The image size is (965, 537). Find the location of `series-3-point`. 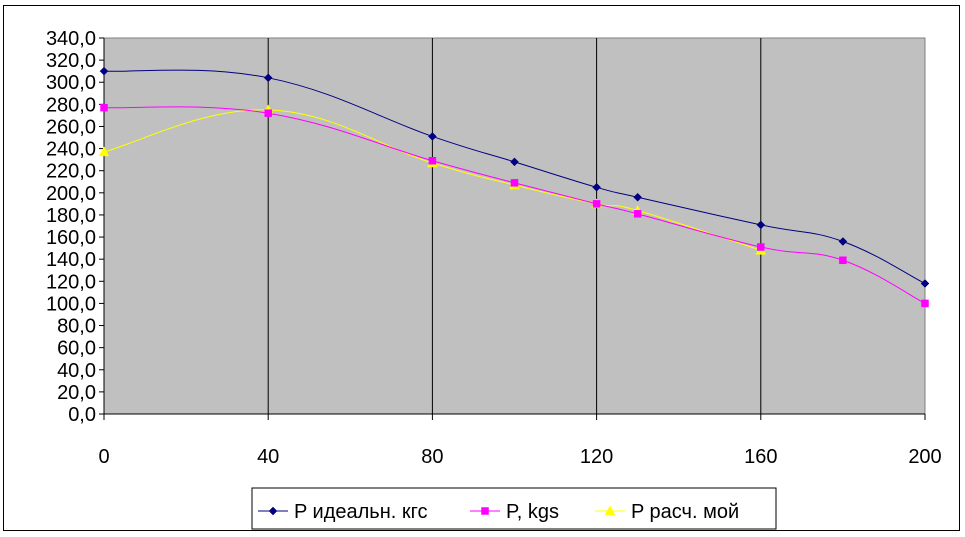

series-3-point is located at coordinates (104, 151).